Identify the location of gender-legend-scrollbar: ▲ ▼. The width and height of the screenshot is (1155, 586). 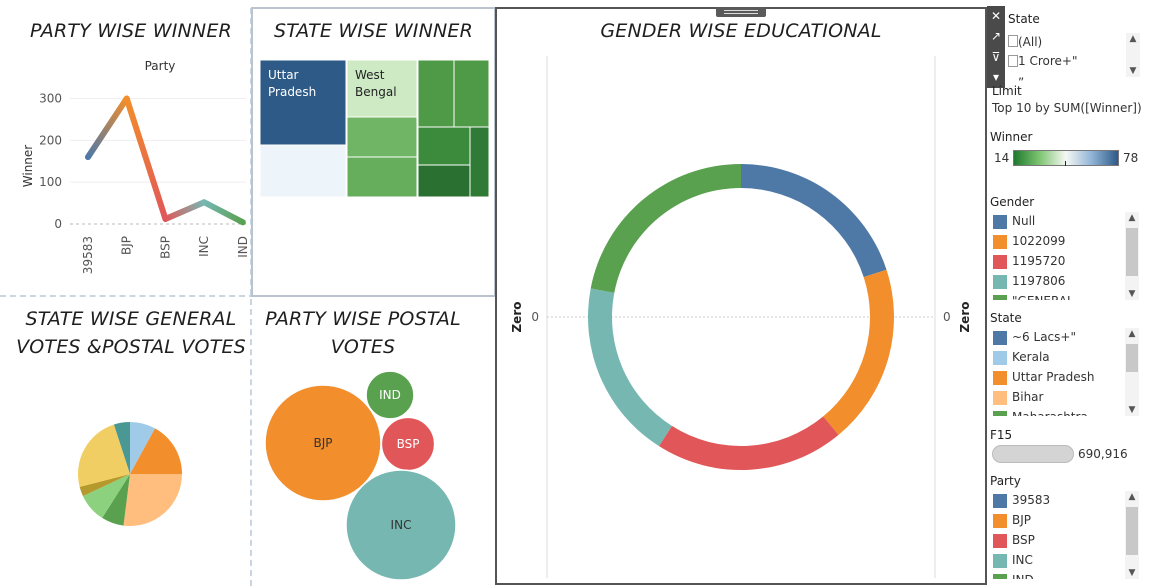
(1132, 256).